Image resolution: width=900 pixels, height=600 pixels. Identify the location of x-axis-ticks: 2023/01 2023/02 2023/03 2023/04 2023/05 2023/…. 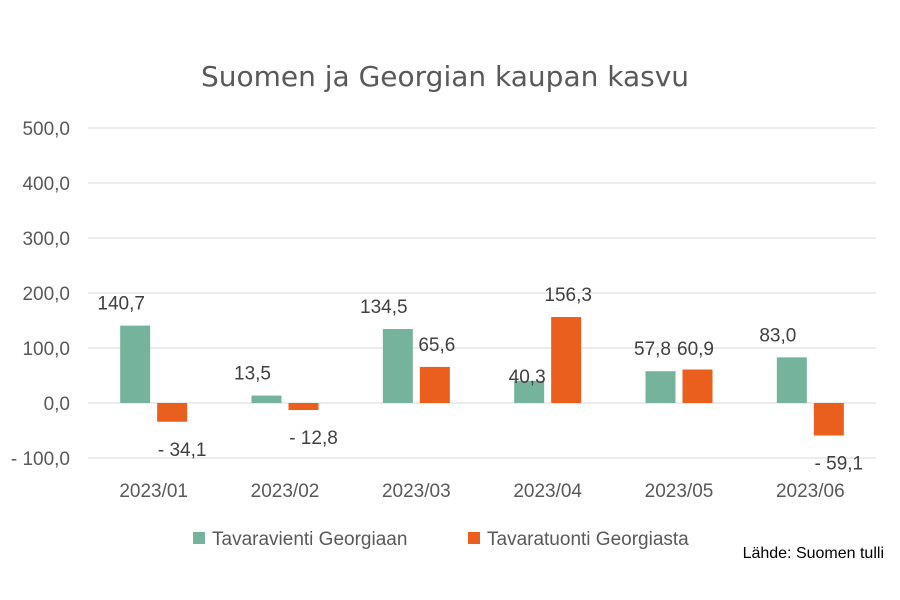
(481, 491).